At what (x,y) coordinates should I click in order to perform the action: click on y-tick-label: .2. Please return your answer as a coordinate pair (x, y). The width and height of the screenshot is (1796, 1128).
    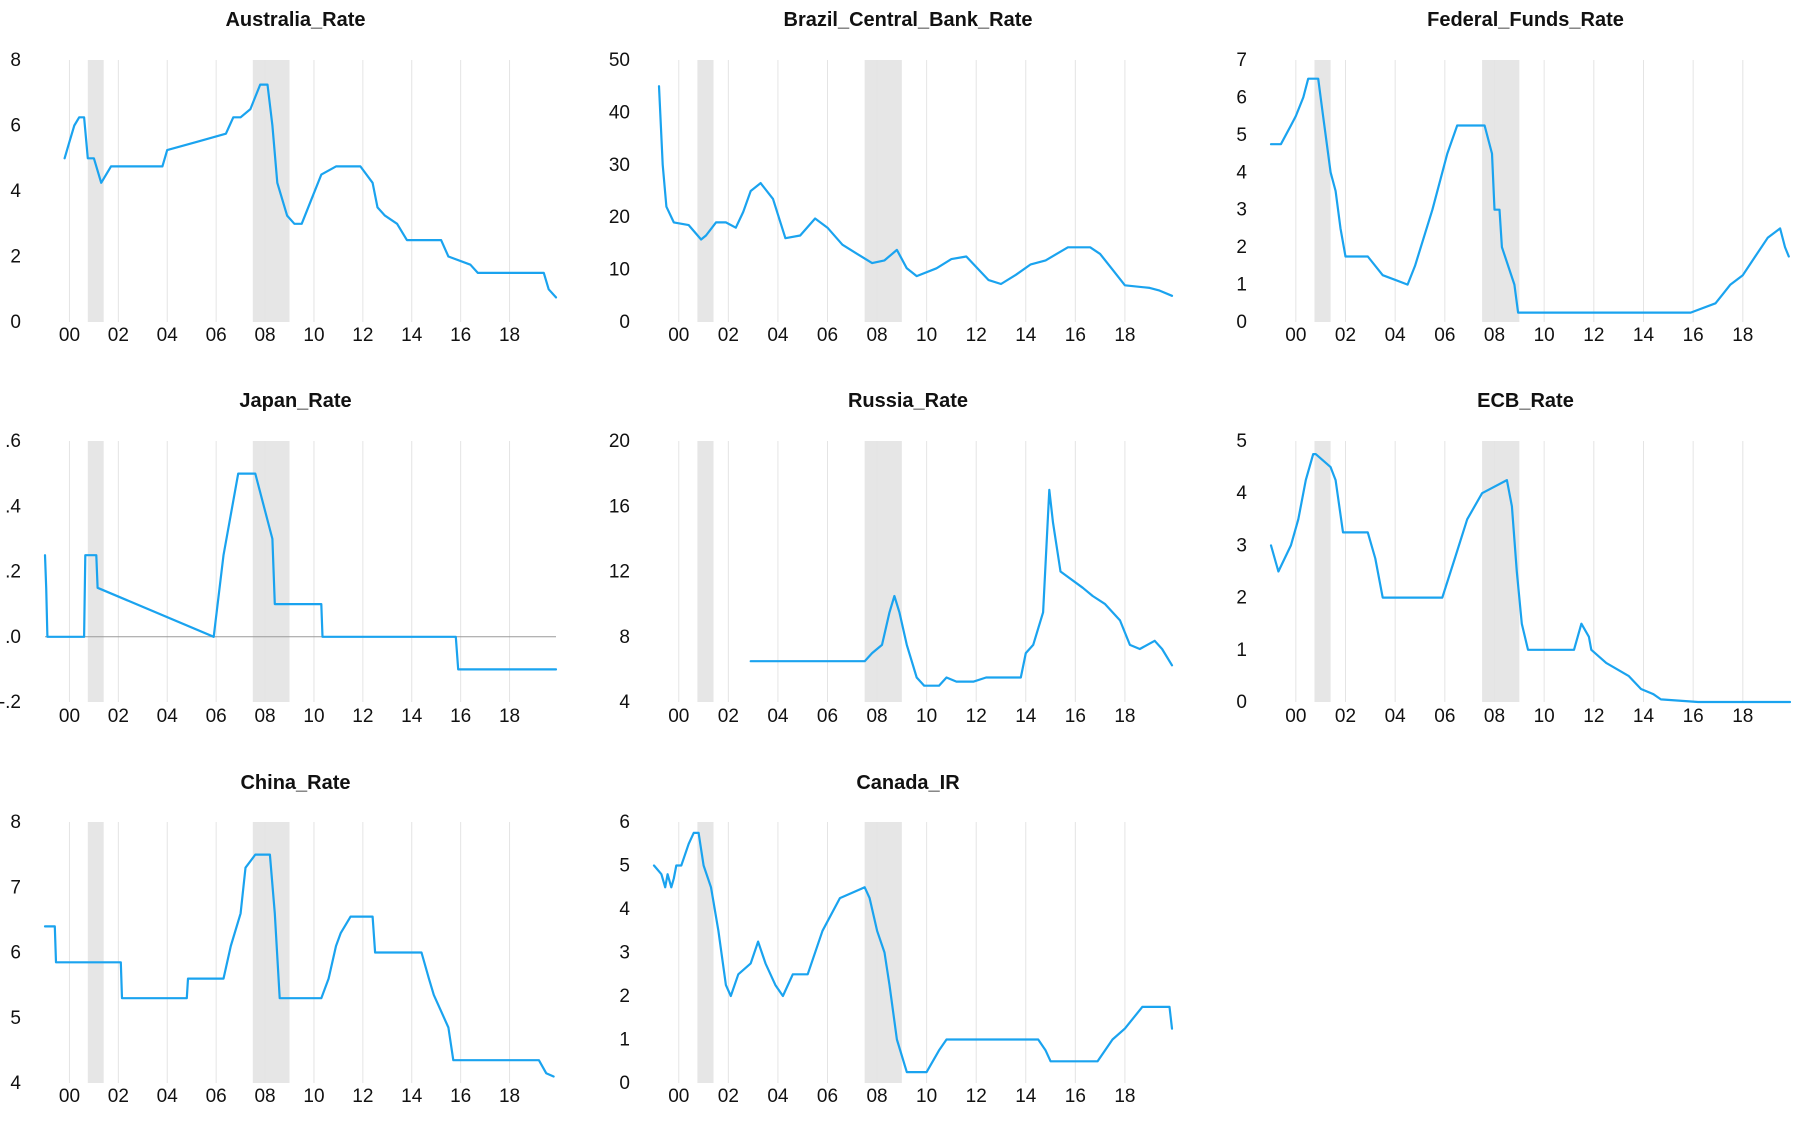
    Looking at the image, I should click on (13, 572).